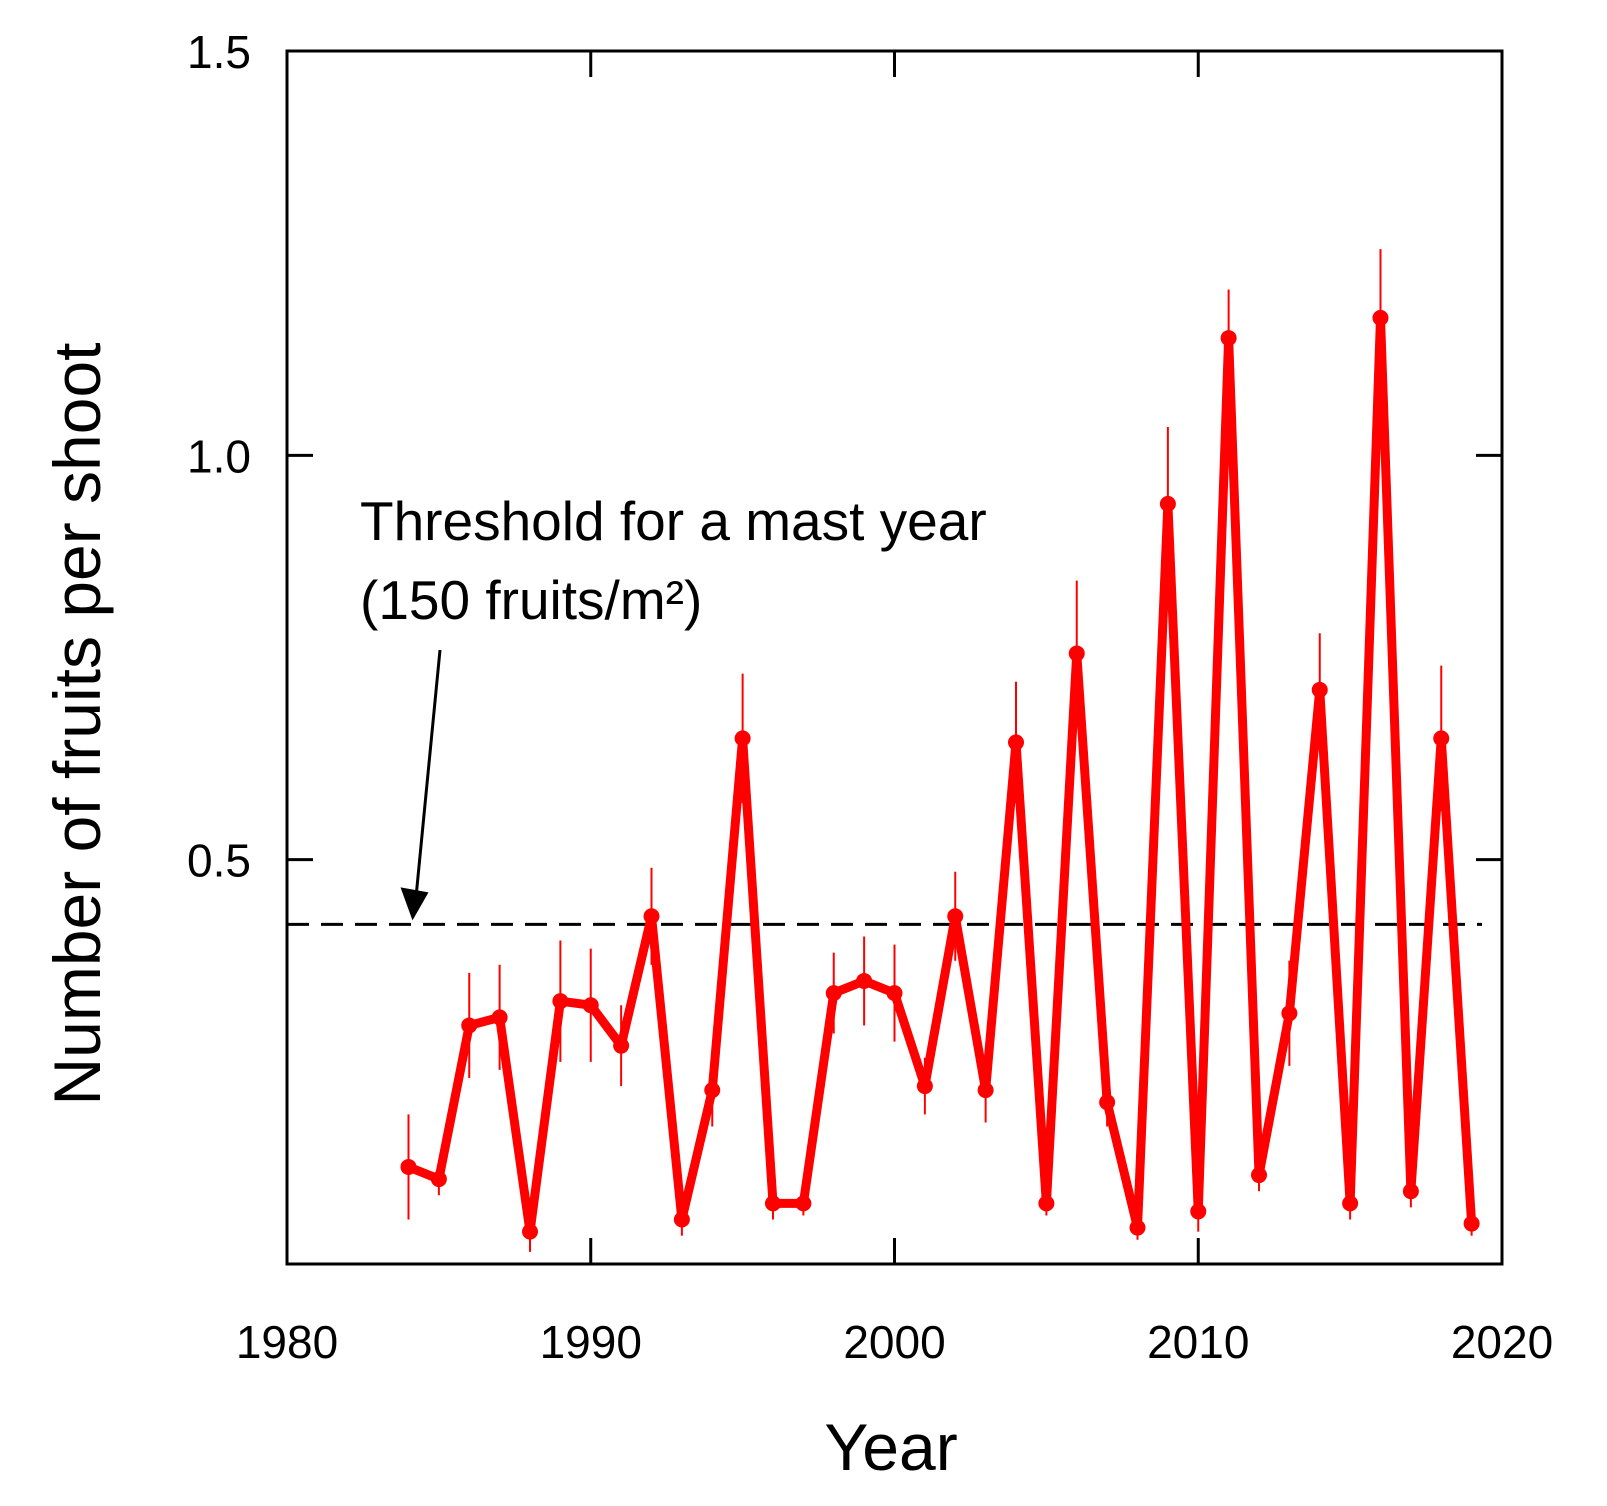  What do you see at coordinates (77, 724) in the screenshot?
I see `y-axis-title: Number of fruits per shoot` at bounding box center [77, 724].